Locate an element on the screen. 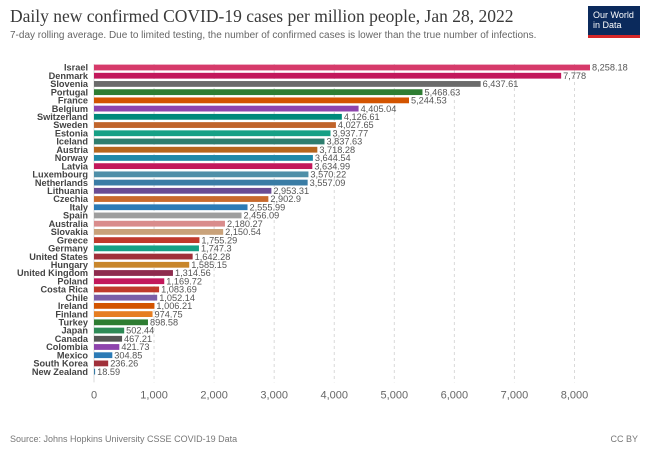  category-label: Ireland is located at coordinates (73, 306).